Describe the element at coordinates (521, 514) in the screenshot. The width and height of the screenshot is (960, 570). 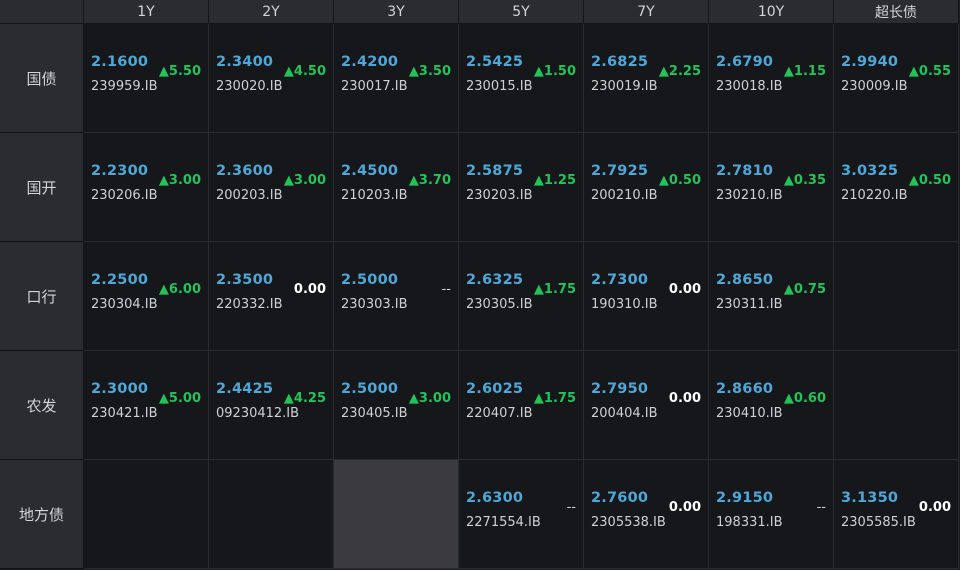
I see `quote-cell-r4-5y: 2.6300 2271554.IB --` at that location.